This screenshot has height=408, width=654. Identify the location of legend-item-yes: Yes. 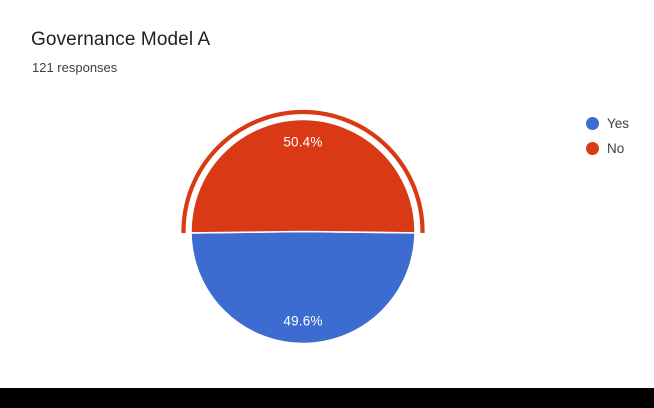
(607, 123).